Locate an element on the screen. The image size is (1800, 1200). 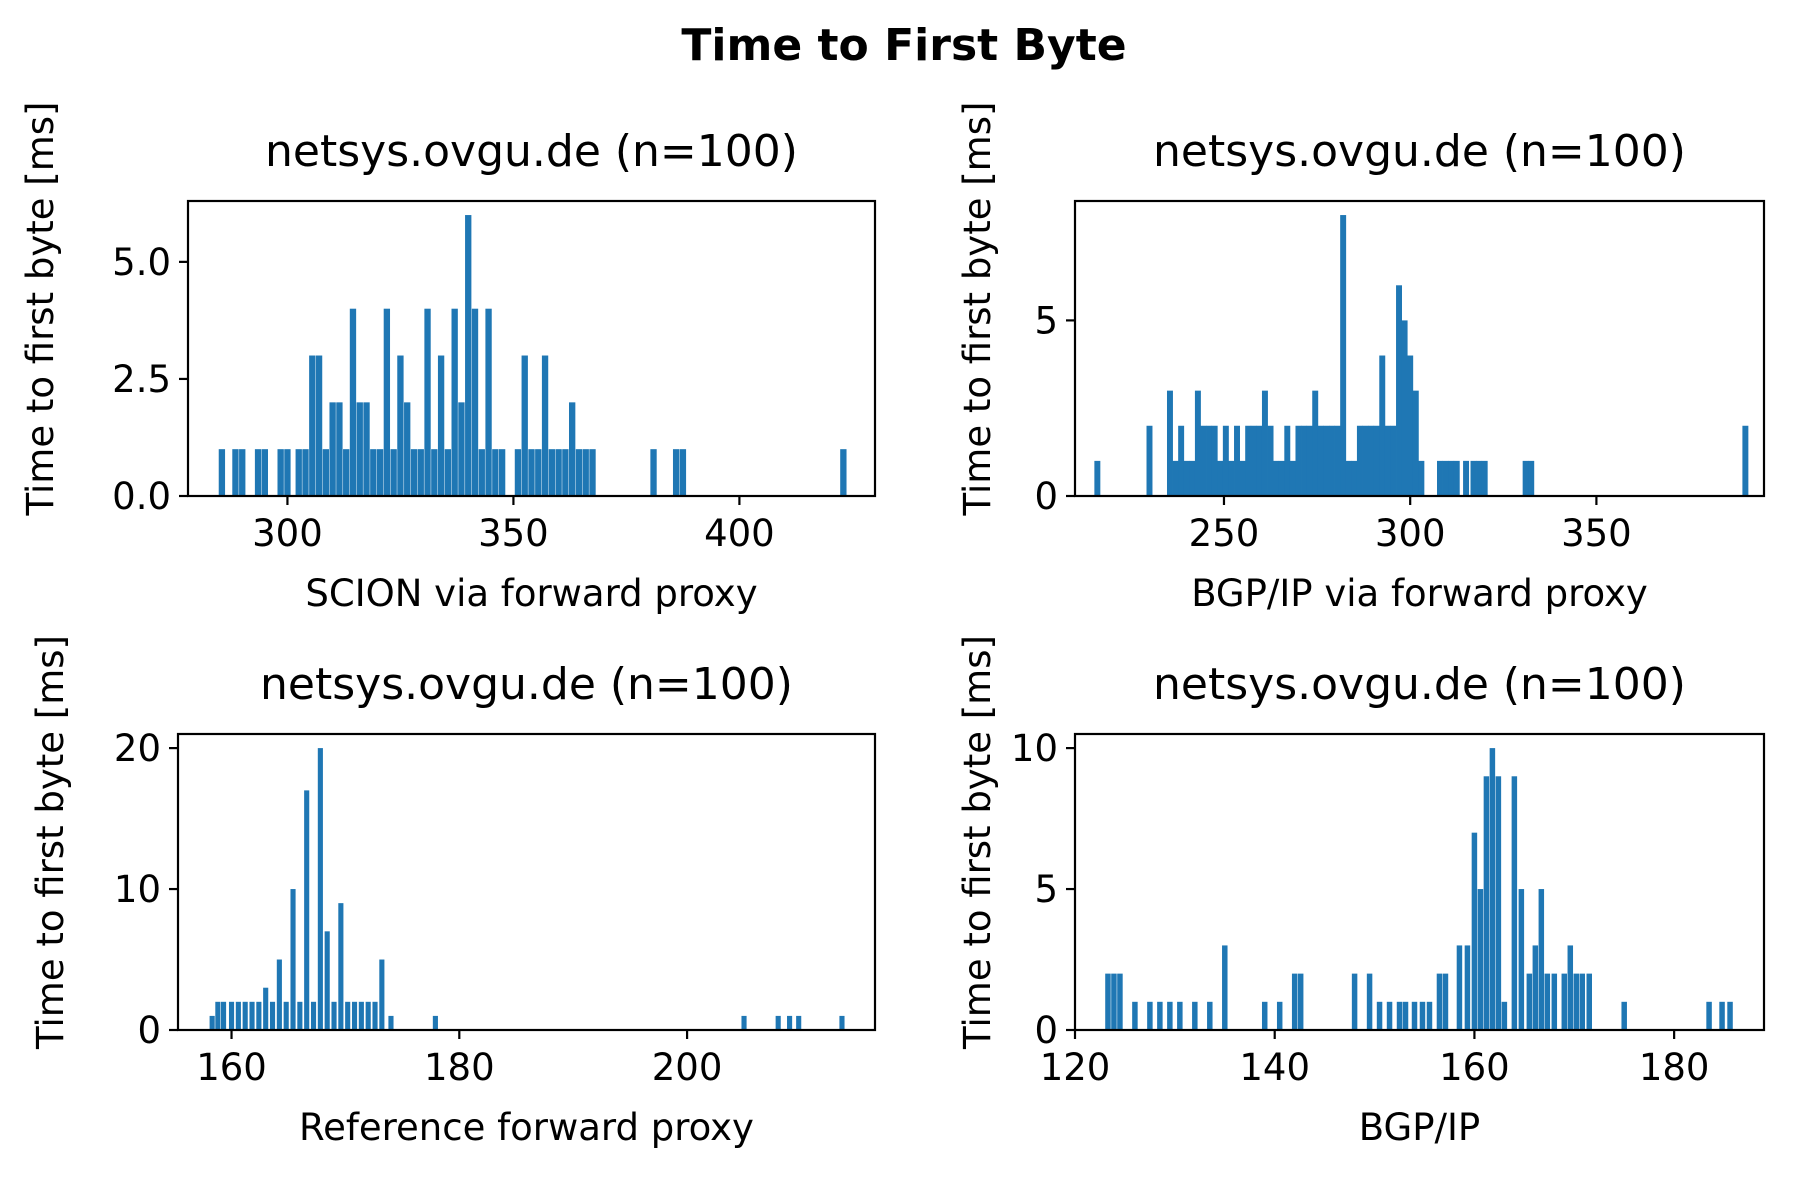
y-tick-label: 2.5 is located at coordinates (141, 379).